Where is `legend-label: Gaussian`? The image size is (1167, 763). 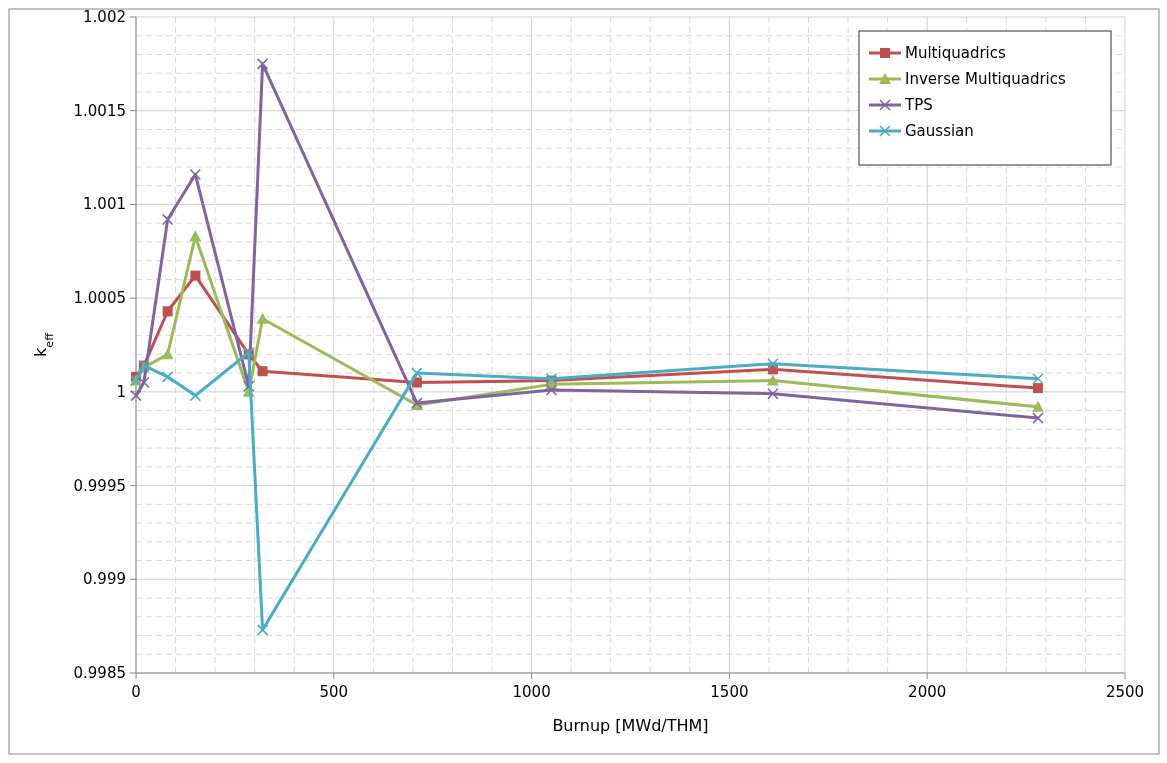 legend-label: Gaussian is located at coordinates (939, 131).